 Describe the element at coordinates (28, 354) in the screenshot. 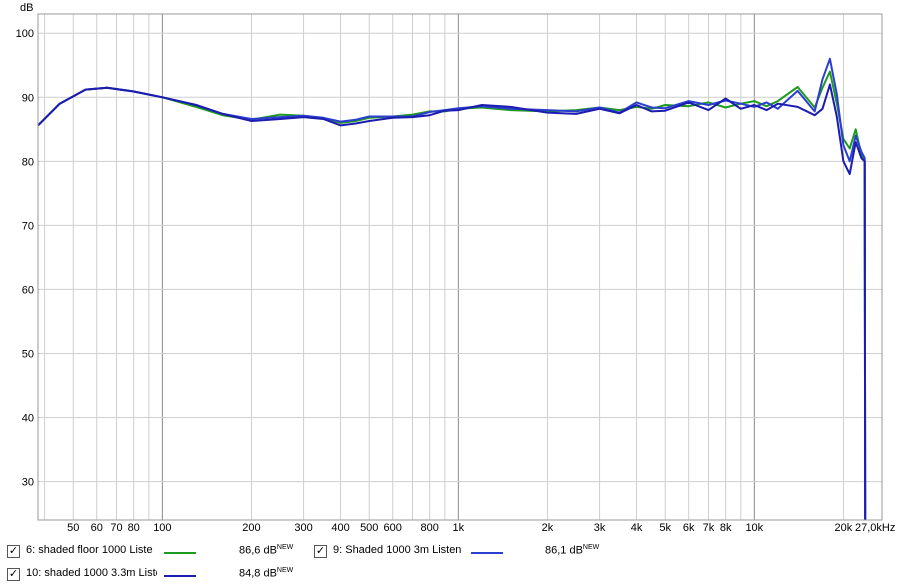

I see `y-tick-label: 50` at that location.